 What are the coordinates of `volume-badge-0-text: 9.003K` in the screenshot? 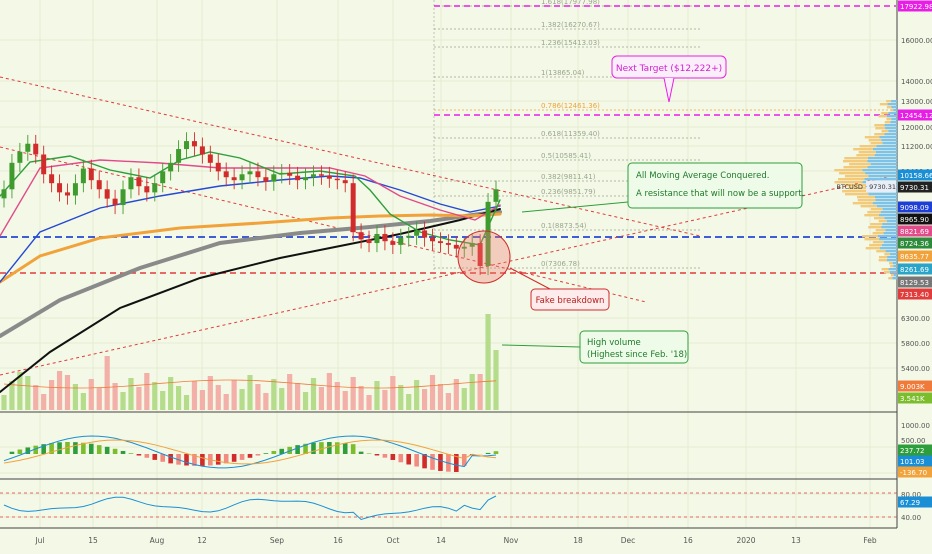 It's located at (912, 387).